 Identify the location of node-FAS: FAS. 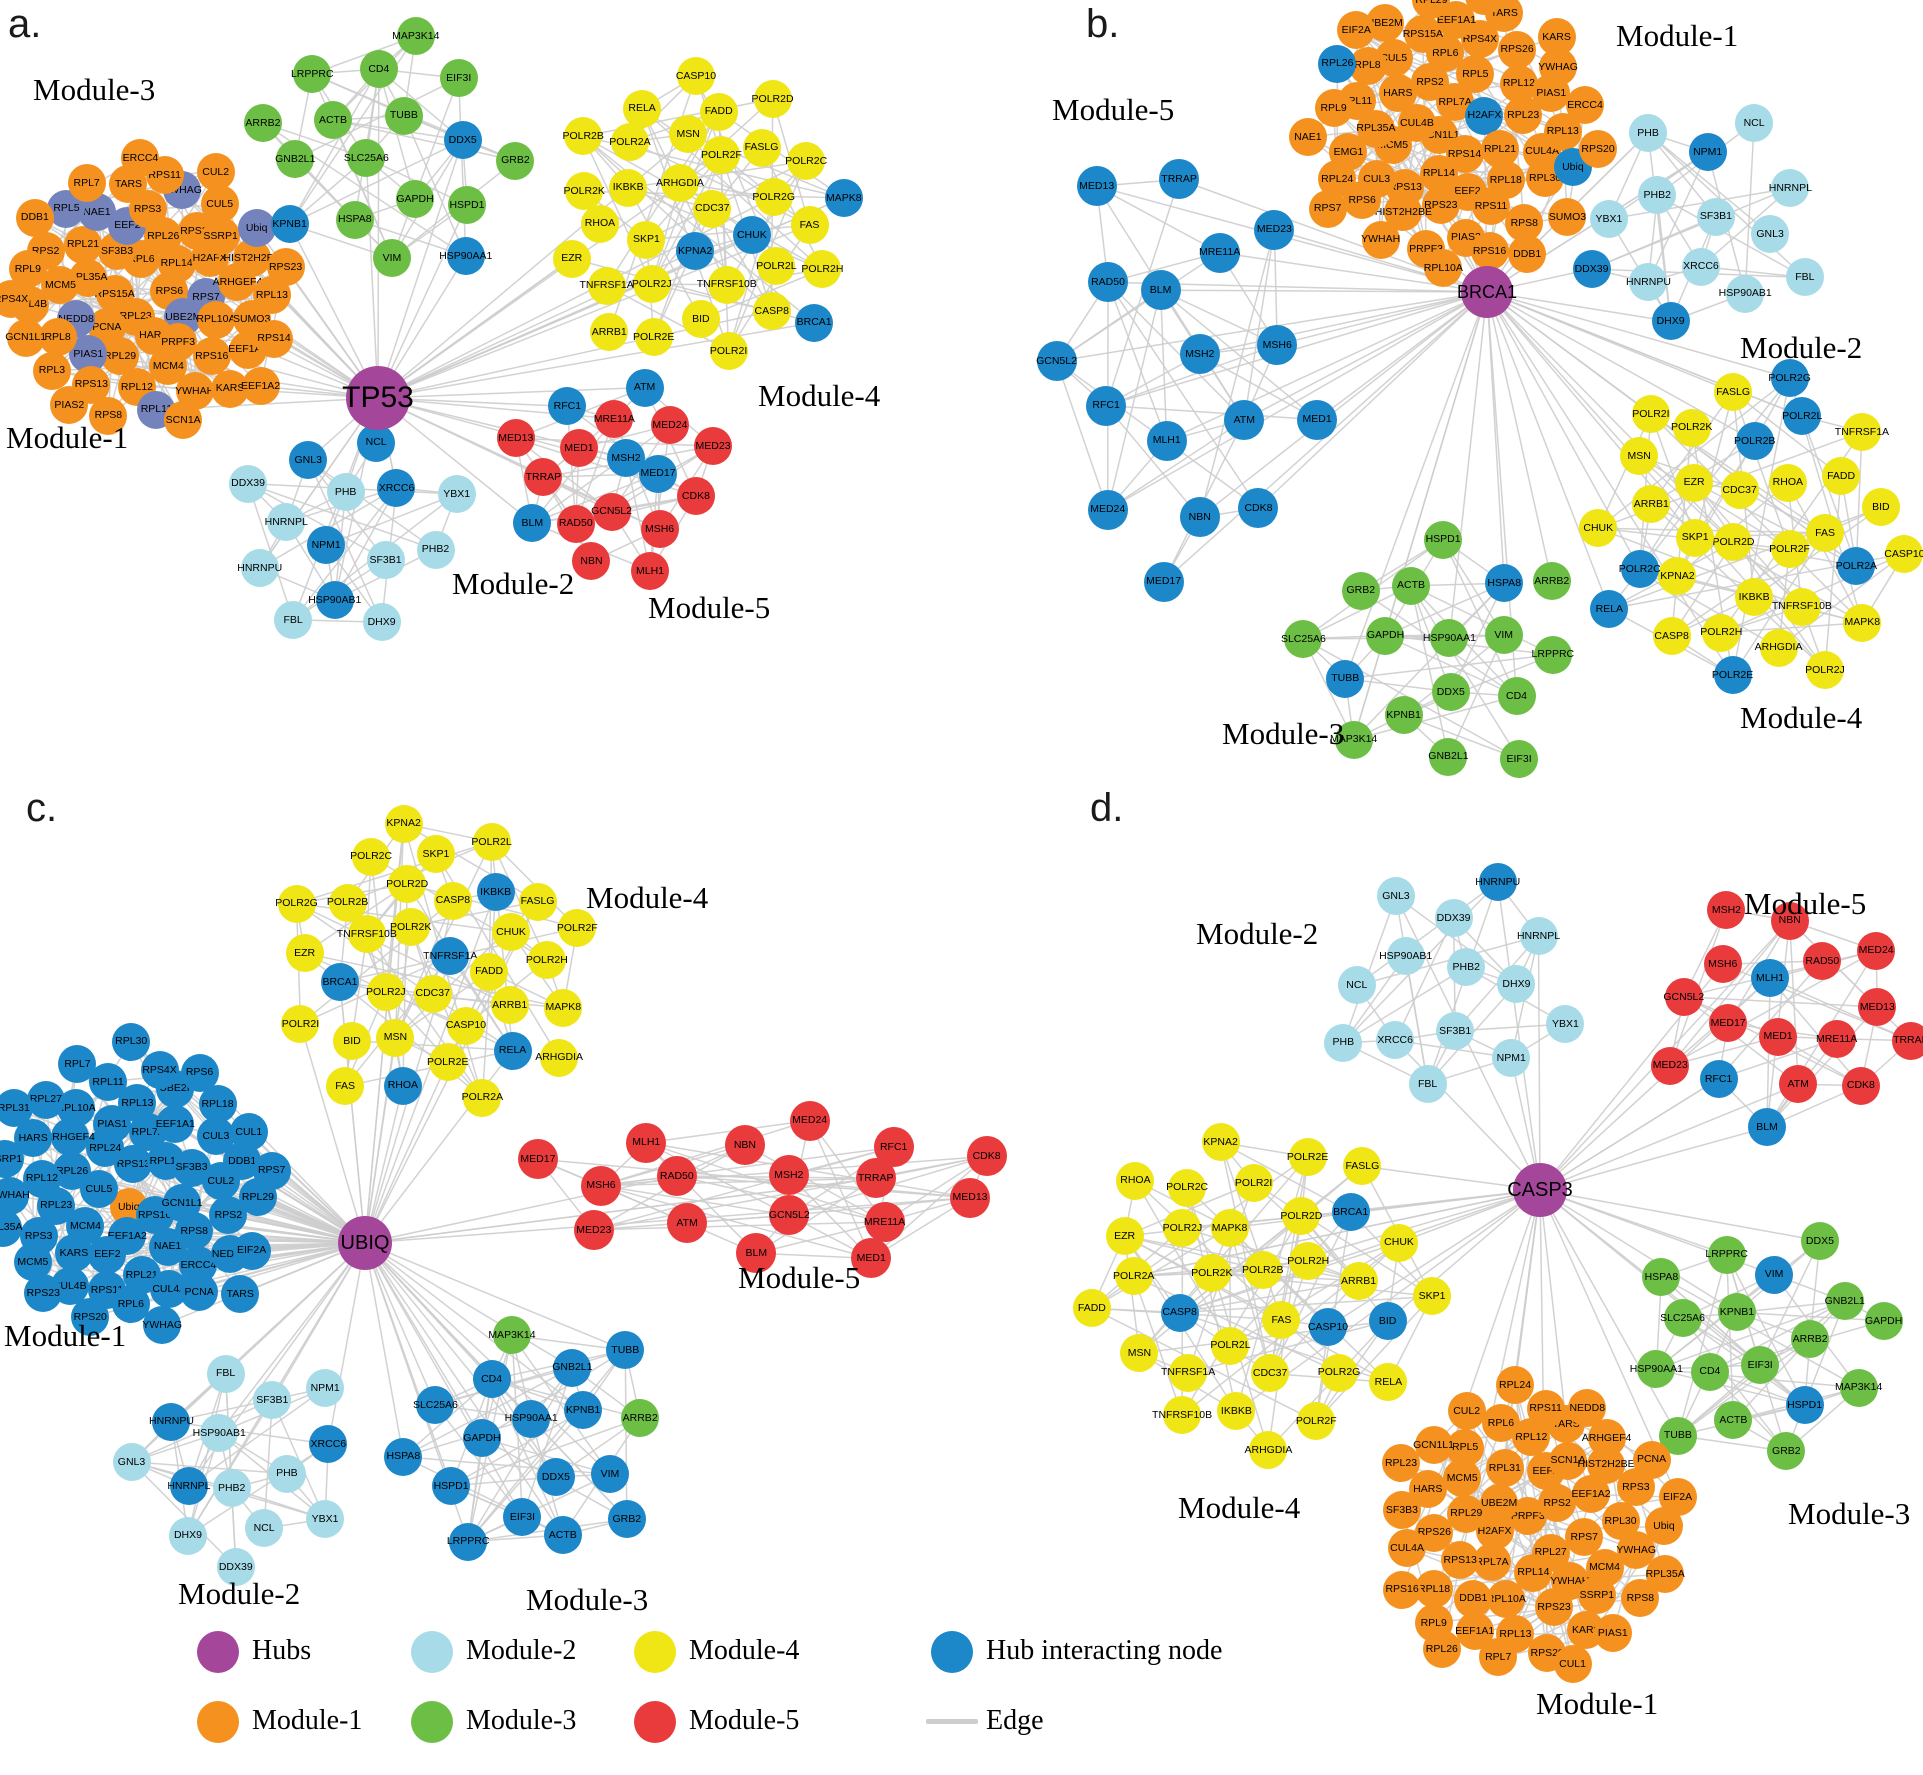
(809, 225).